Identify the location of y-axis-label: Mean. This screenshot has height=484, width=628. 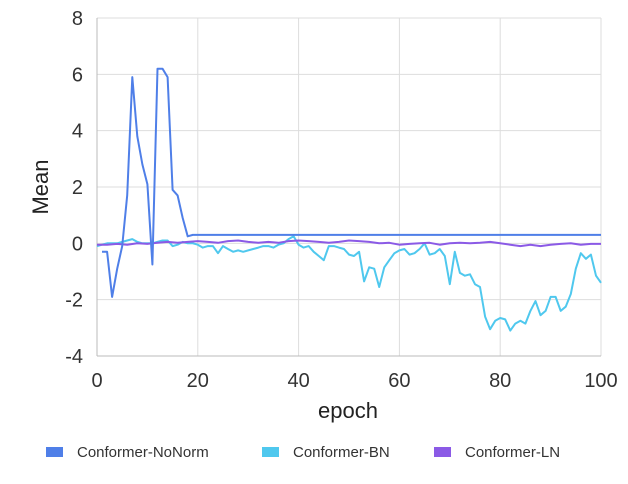
(40, 186).